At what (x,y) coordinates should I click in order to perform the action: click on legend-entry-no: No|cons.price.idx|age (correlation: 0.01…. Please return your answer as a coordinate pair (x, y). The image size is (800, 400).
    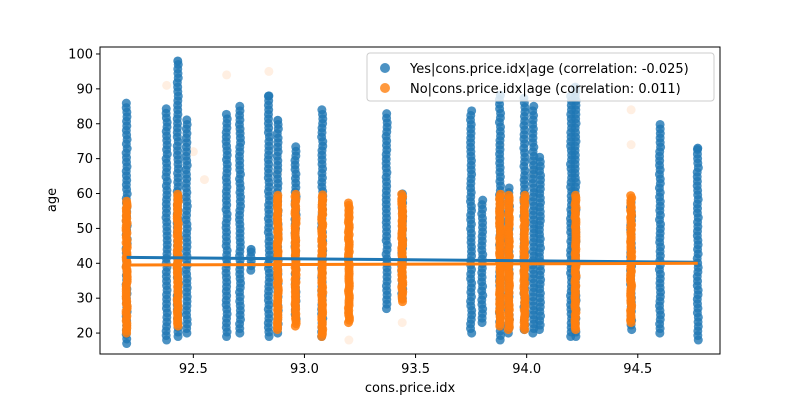
    Looking at the image, I should click on (545, 89).